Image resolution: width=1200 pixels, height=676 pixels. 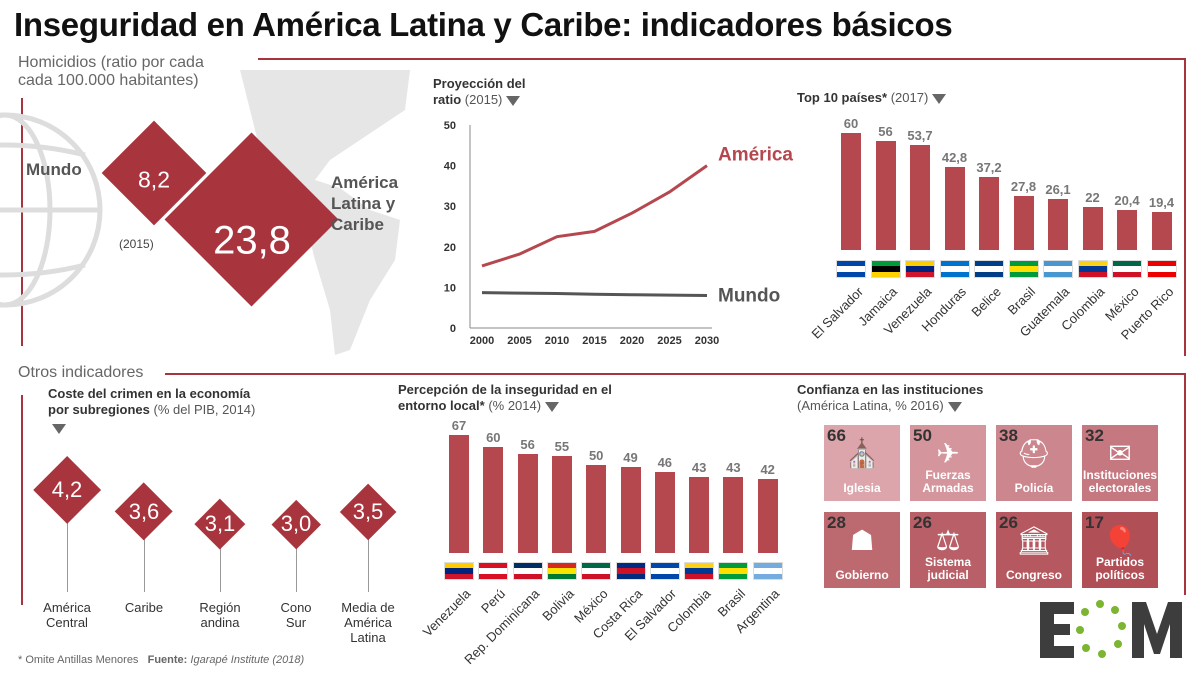 What do you see at coordinates (1008, 522) in the screenshot?
I see `trust-value: 26` at bounding box center [1008, 522].